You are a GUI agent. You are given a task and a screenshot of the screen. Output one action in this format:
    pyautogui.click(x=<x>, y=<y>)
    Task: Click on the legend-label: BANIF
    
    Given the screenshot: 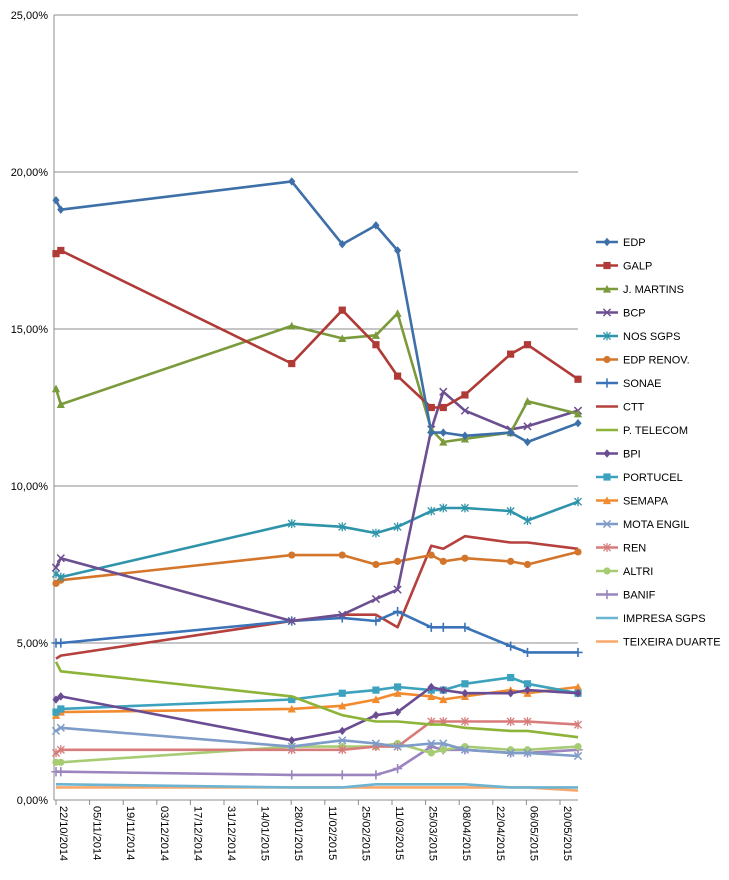 What is the action you would take?
    pyautogui.click(x=639, y=596)
    